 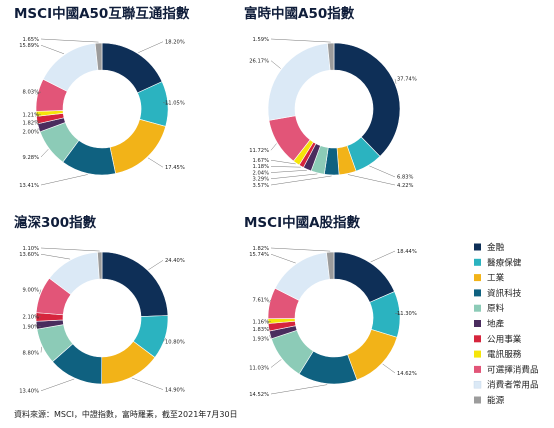 What do you see at coordinates (506, 385) in the screenshot?
I see `legend-item: 消費者常用品` at bounding box center [506, 385].